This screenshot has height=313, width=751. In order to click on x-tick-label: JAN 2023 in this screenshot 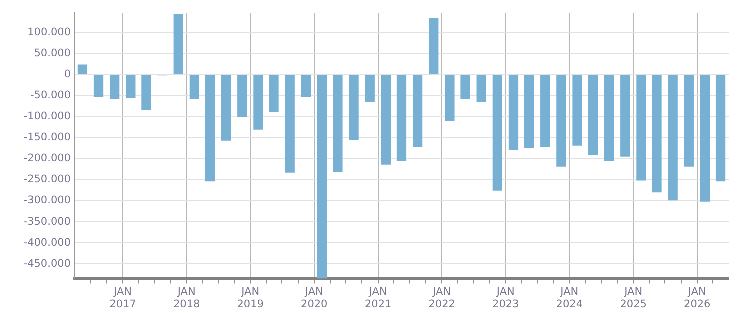, I will do `click(506, 298)`.